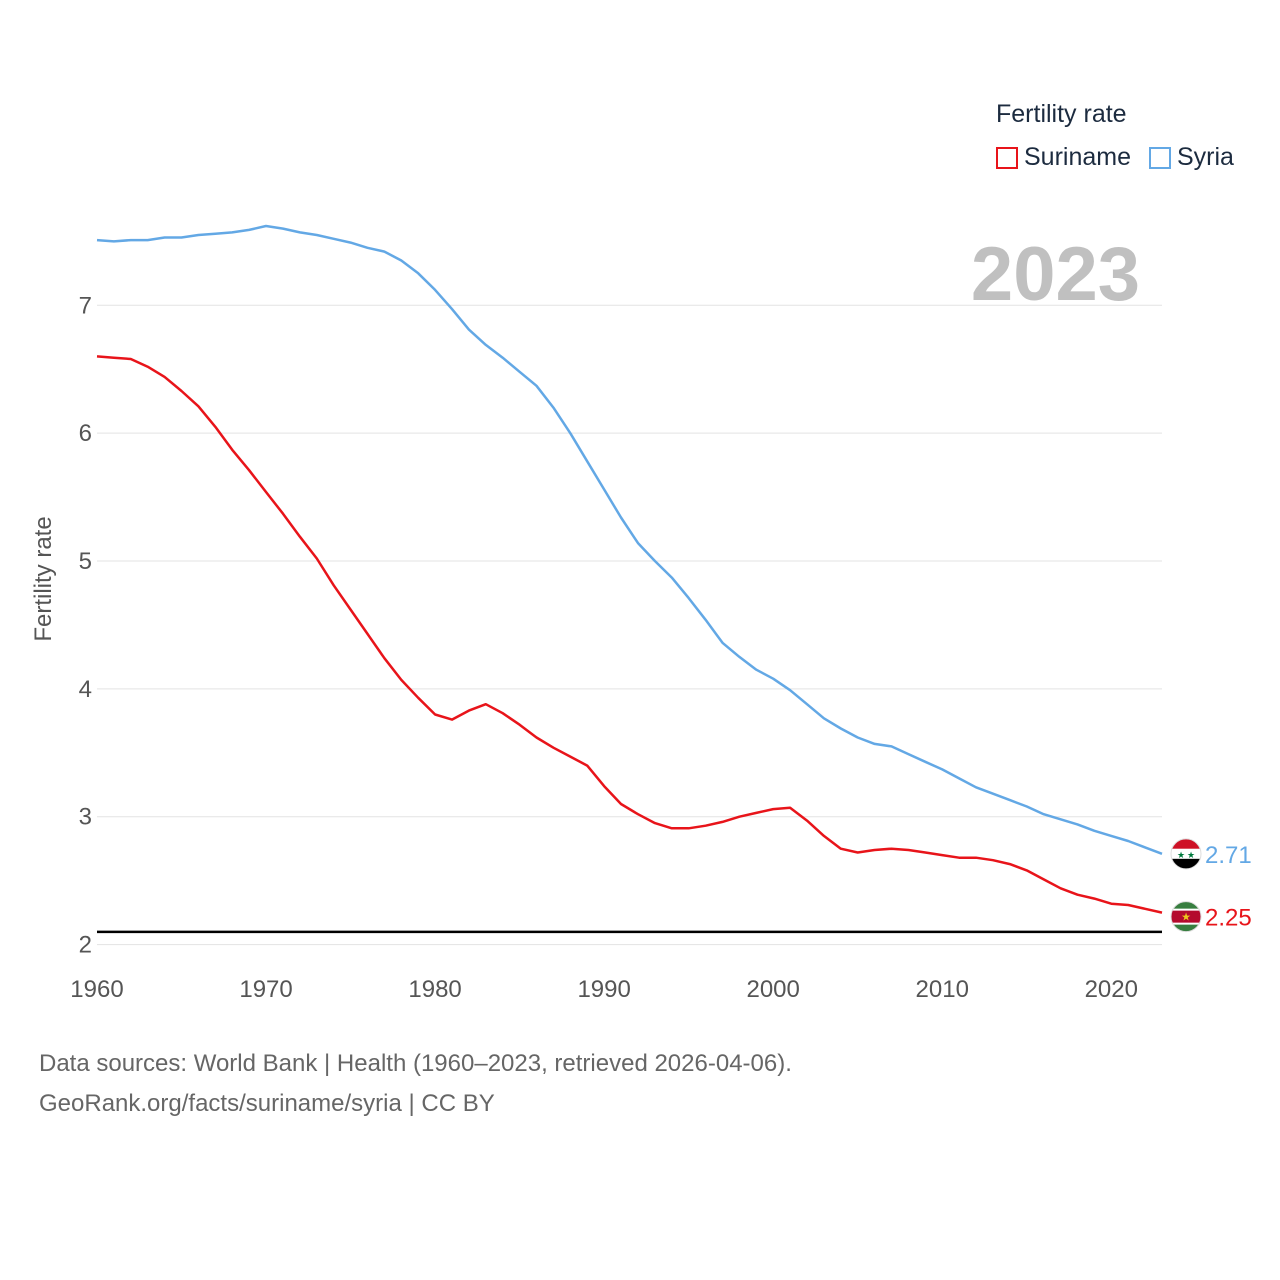 The image size is (1280, 1280). Describe the element at coordinates (43, 578) in the screenshot. I see `y-axis-label: Fertility rate` at that location.